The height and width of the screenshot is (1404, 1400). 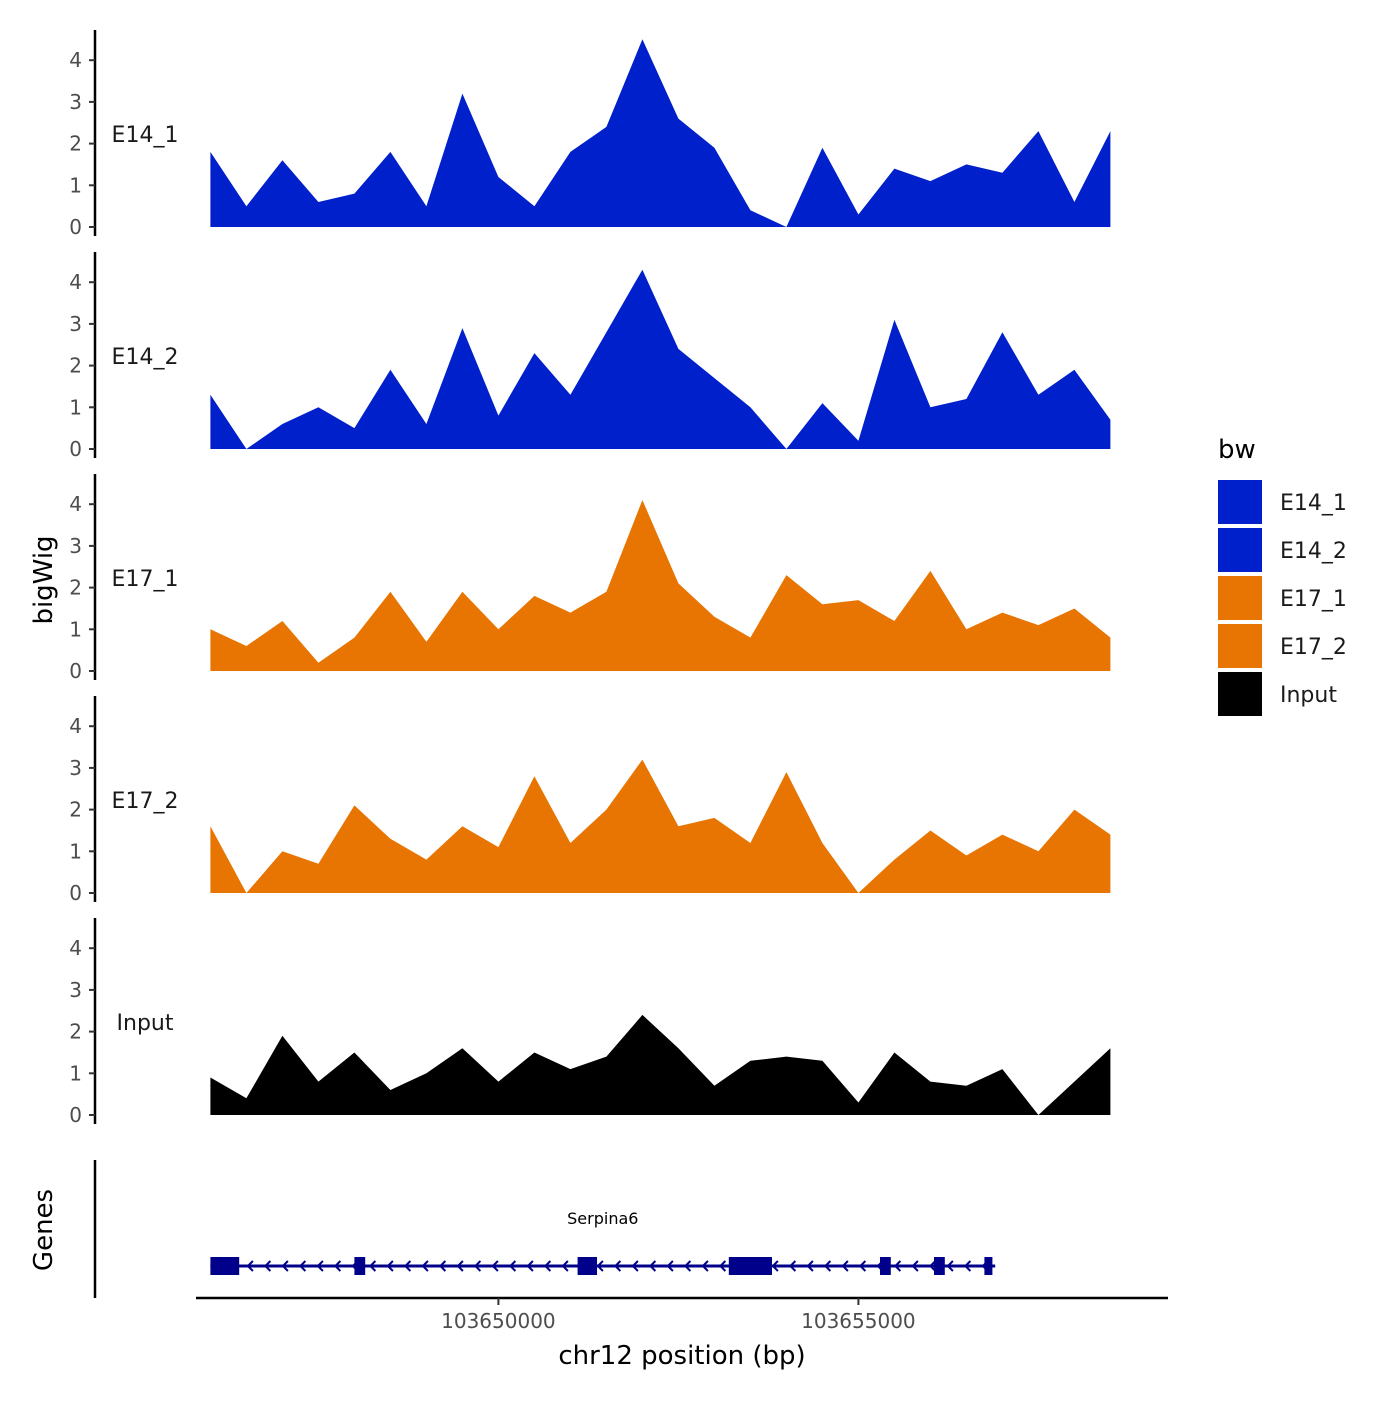 What do you see at coordinates (1313, 647) in the screenshot?
I see `legend-label: E17_2` at bounding box center [1313, 647].